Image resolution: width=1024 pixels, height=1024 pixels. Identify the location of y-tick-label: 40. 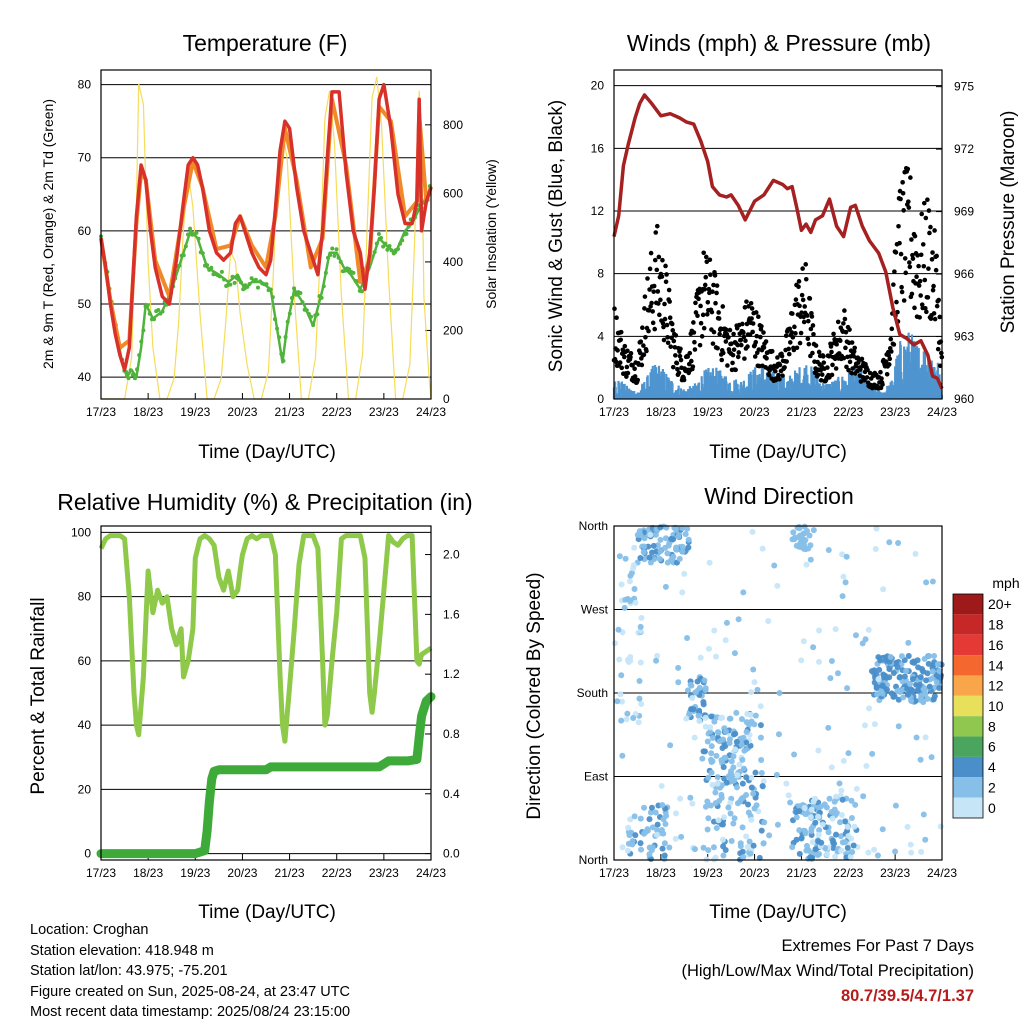
(85, 725).